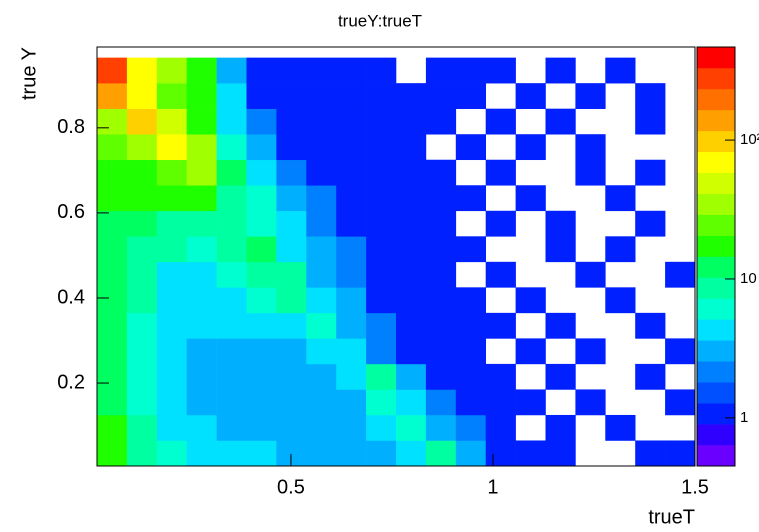 This screenshot has height=532, width=759. Describe the element at coordinates (71, 212) in the screenshot. I see `y-tick-label: 0.6` at that location.